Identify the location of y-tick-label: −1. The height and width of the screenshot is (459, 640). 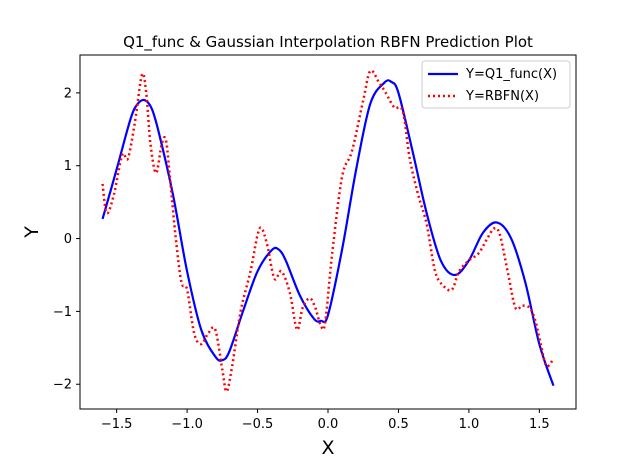
(62, 312).